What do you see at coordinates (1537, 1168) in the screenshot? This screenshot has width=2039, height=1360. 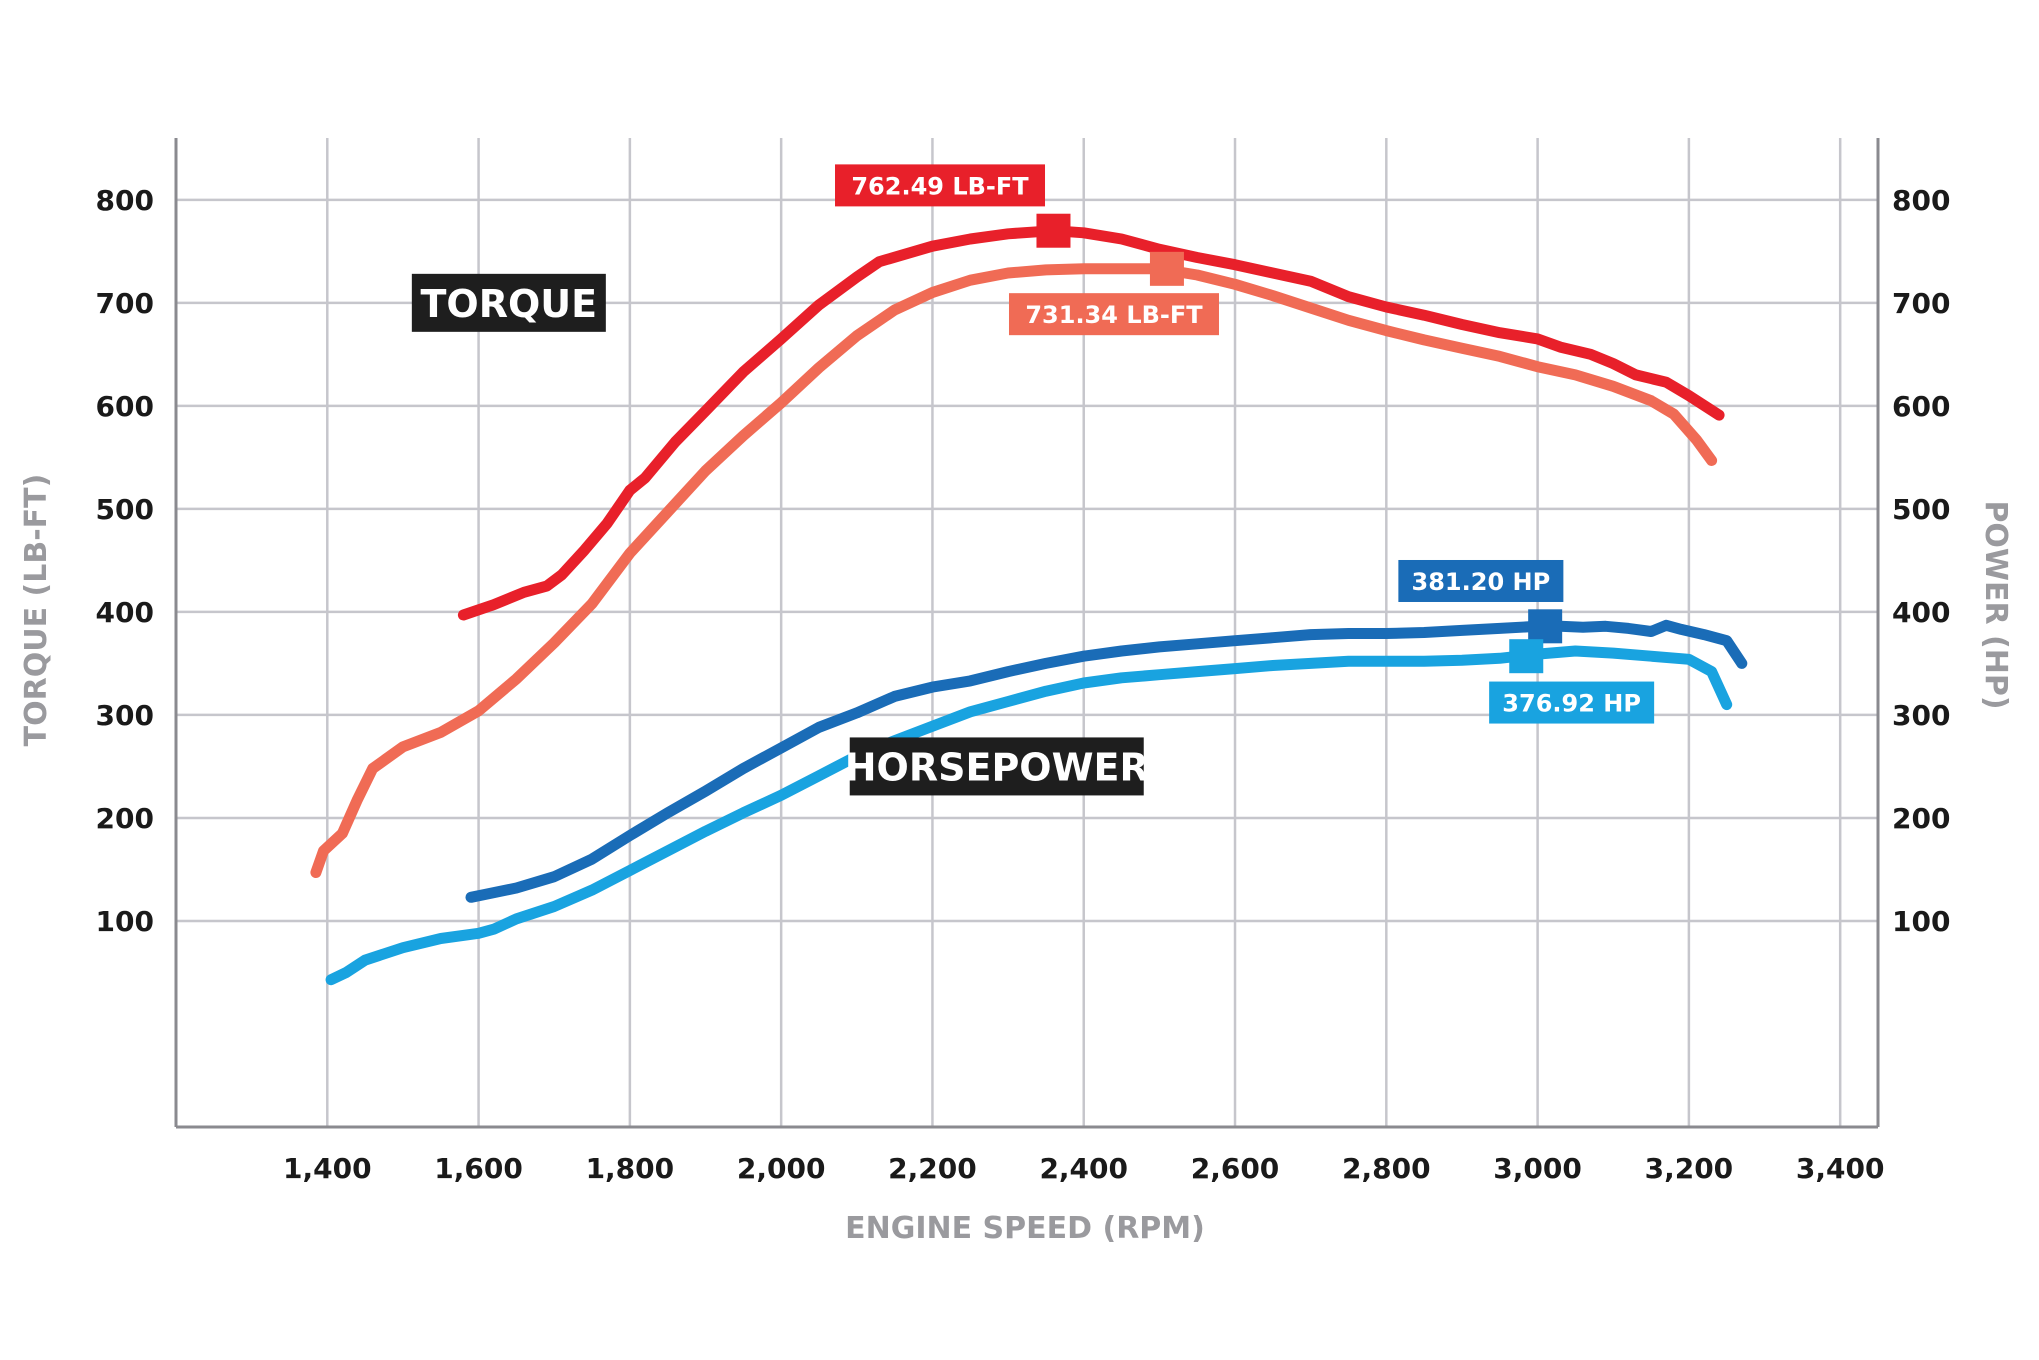 I see `x-tick-label: 3,000` at bounding box center [1537, 1168].